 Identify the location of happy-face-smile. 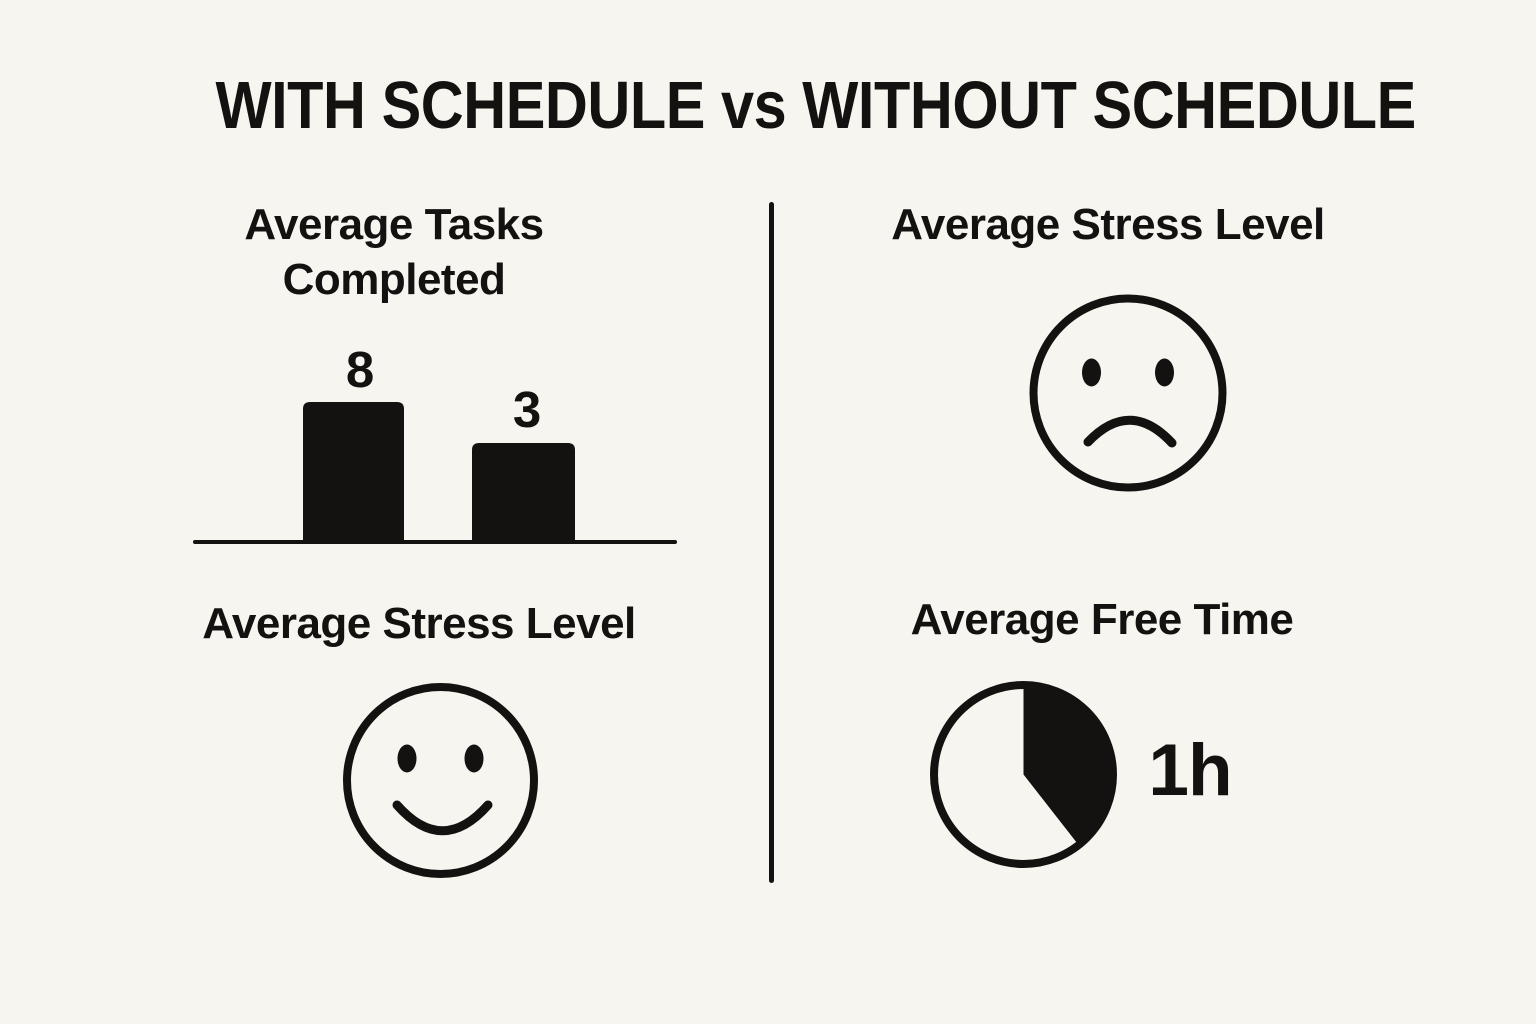
(442, 818).